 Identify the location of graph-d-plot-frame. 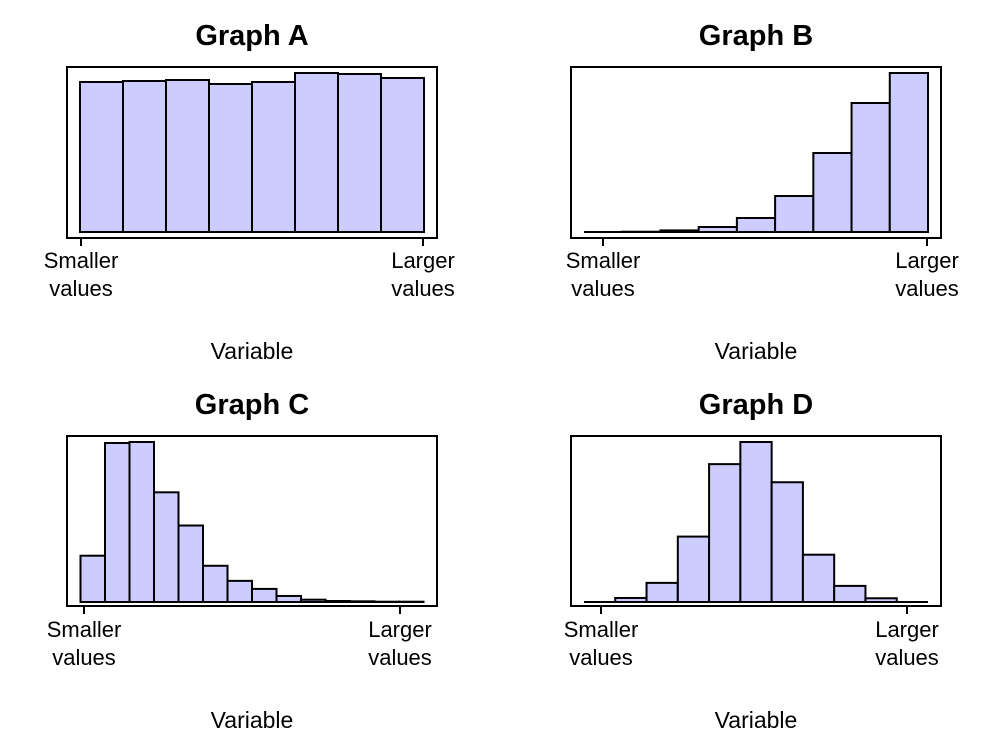
(756, 521).